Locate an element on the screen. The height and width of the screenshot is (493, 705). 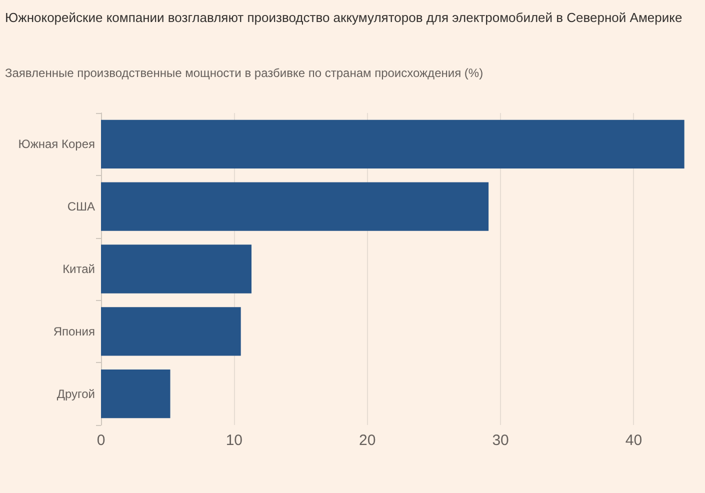
x-tick-label: 20 is located at coordinates (367, 440).